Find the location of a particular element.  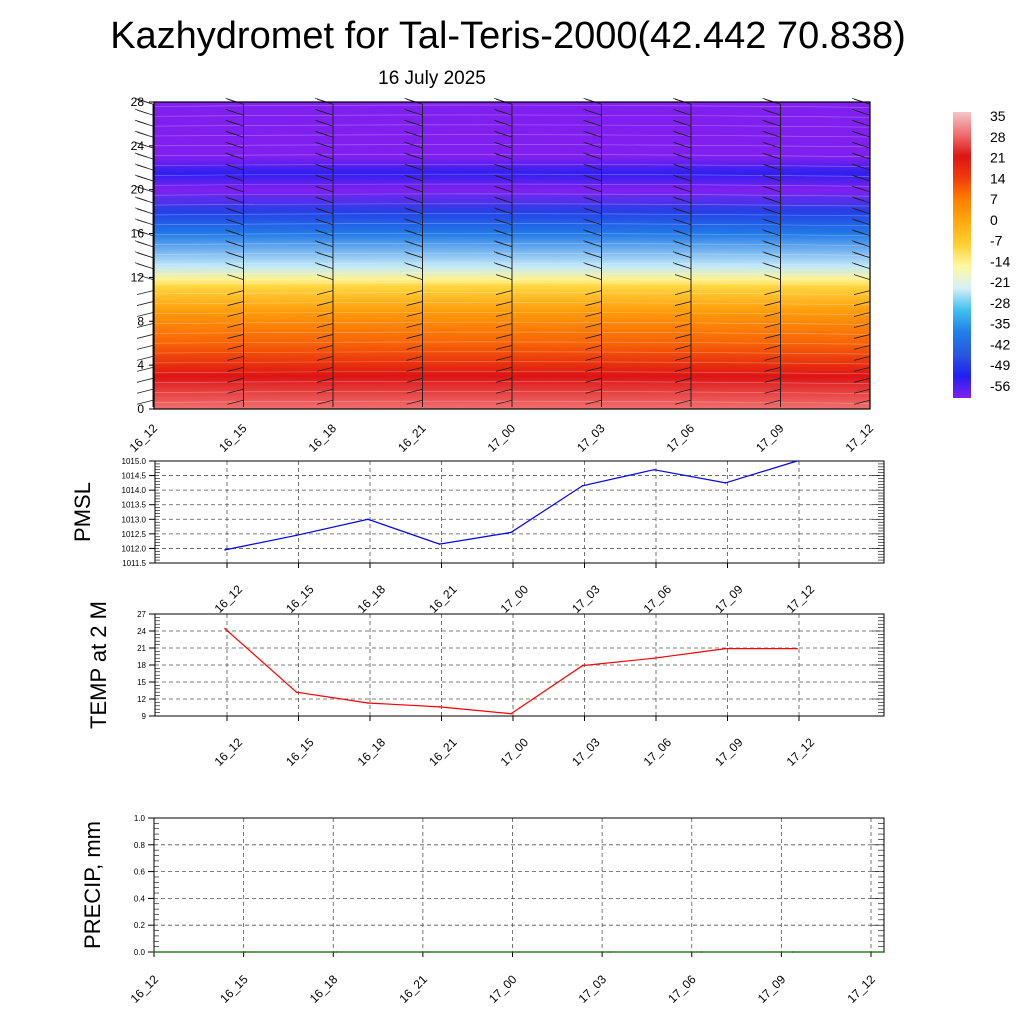

y-tick-label: 1013.0 is located at coordinates (134, 519).